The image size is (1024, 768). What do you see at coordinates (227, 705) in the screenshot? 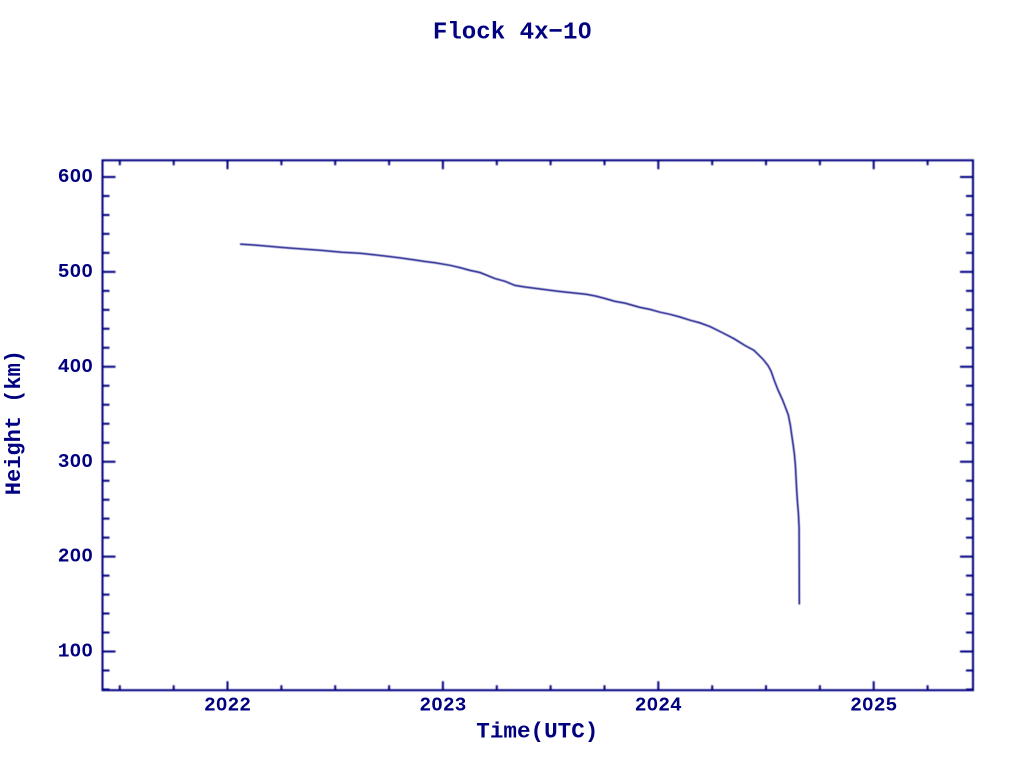
I see `svg-text: 2022` at bounding box center [227, 705].